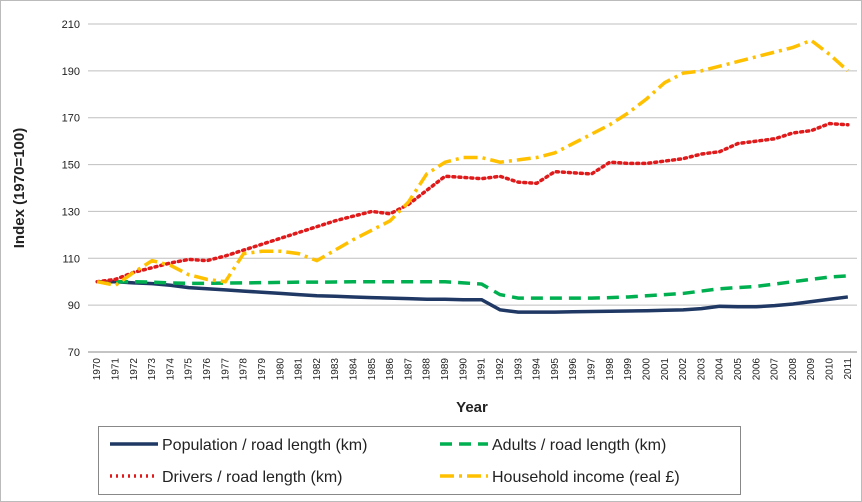  Describe the element at coordinates (830, 369) in the screenshot. I see `x-tick-label: 2010` at that location.